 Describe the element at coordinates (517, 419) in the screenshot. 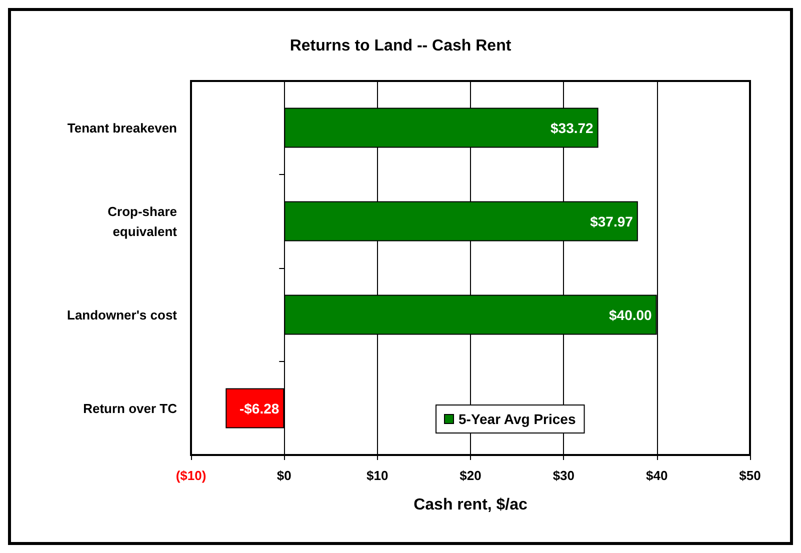

I see `legend-label: 5-Year Avg Prices` at that location.